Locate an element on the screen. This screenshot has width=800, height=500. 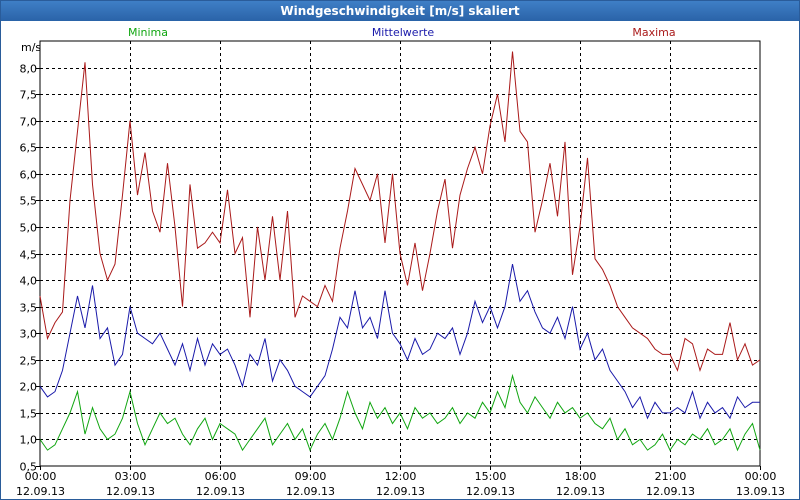
y-tick-label: 1,0 is located at coordinates (29, 440).